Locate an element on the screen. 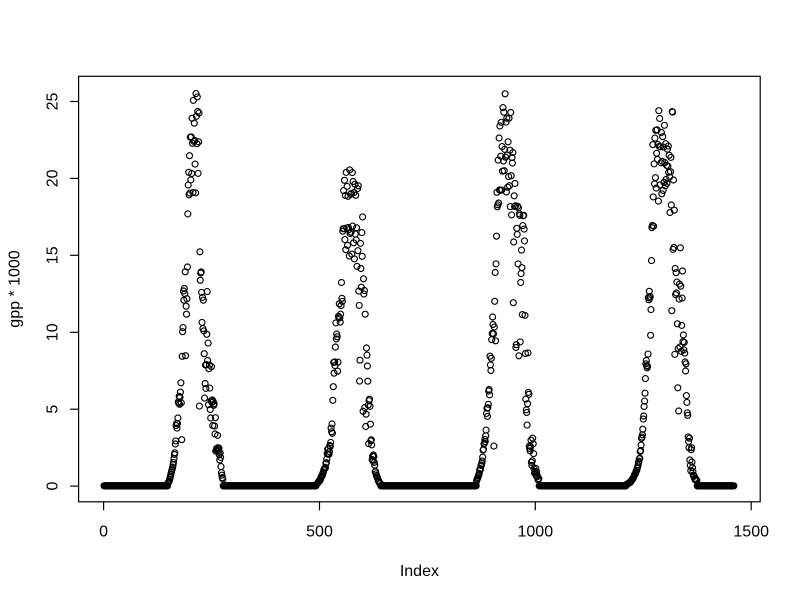 This screenshot has height=600, width=800. svg-text: 15 is located at coordinates (53, 255).